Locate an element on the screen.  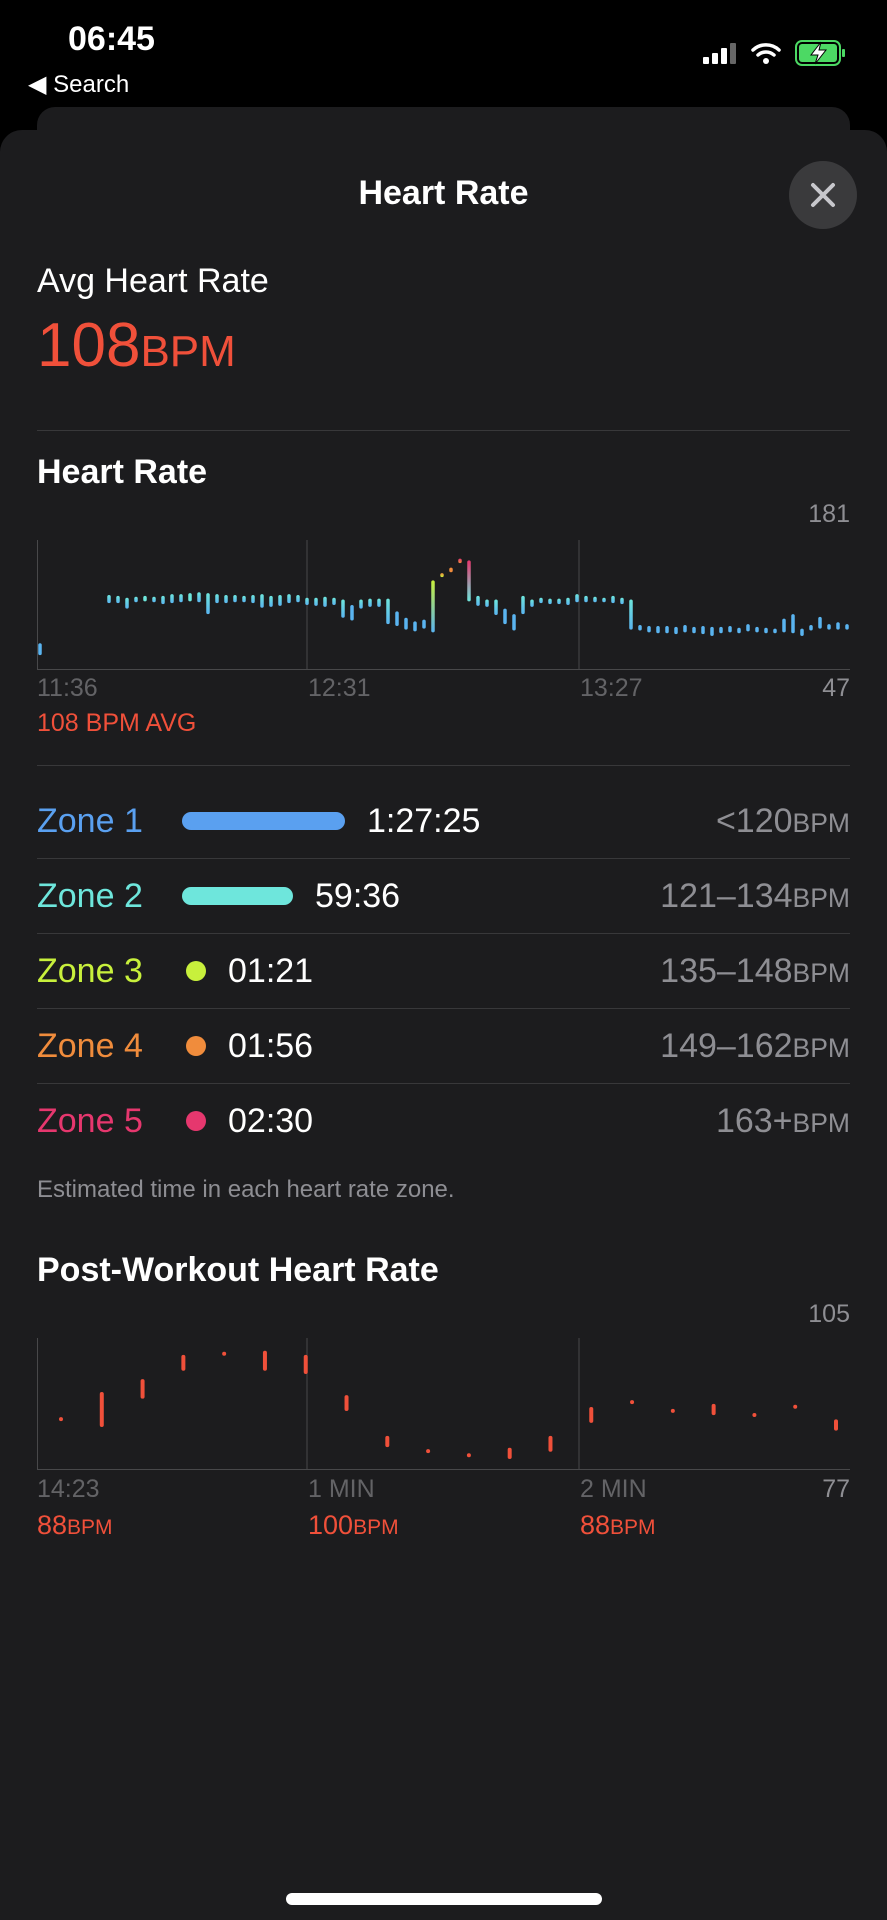
avg-unit: BPM is located at coordinates (188, 351).